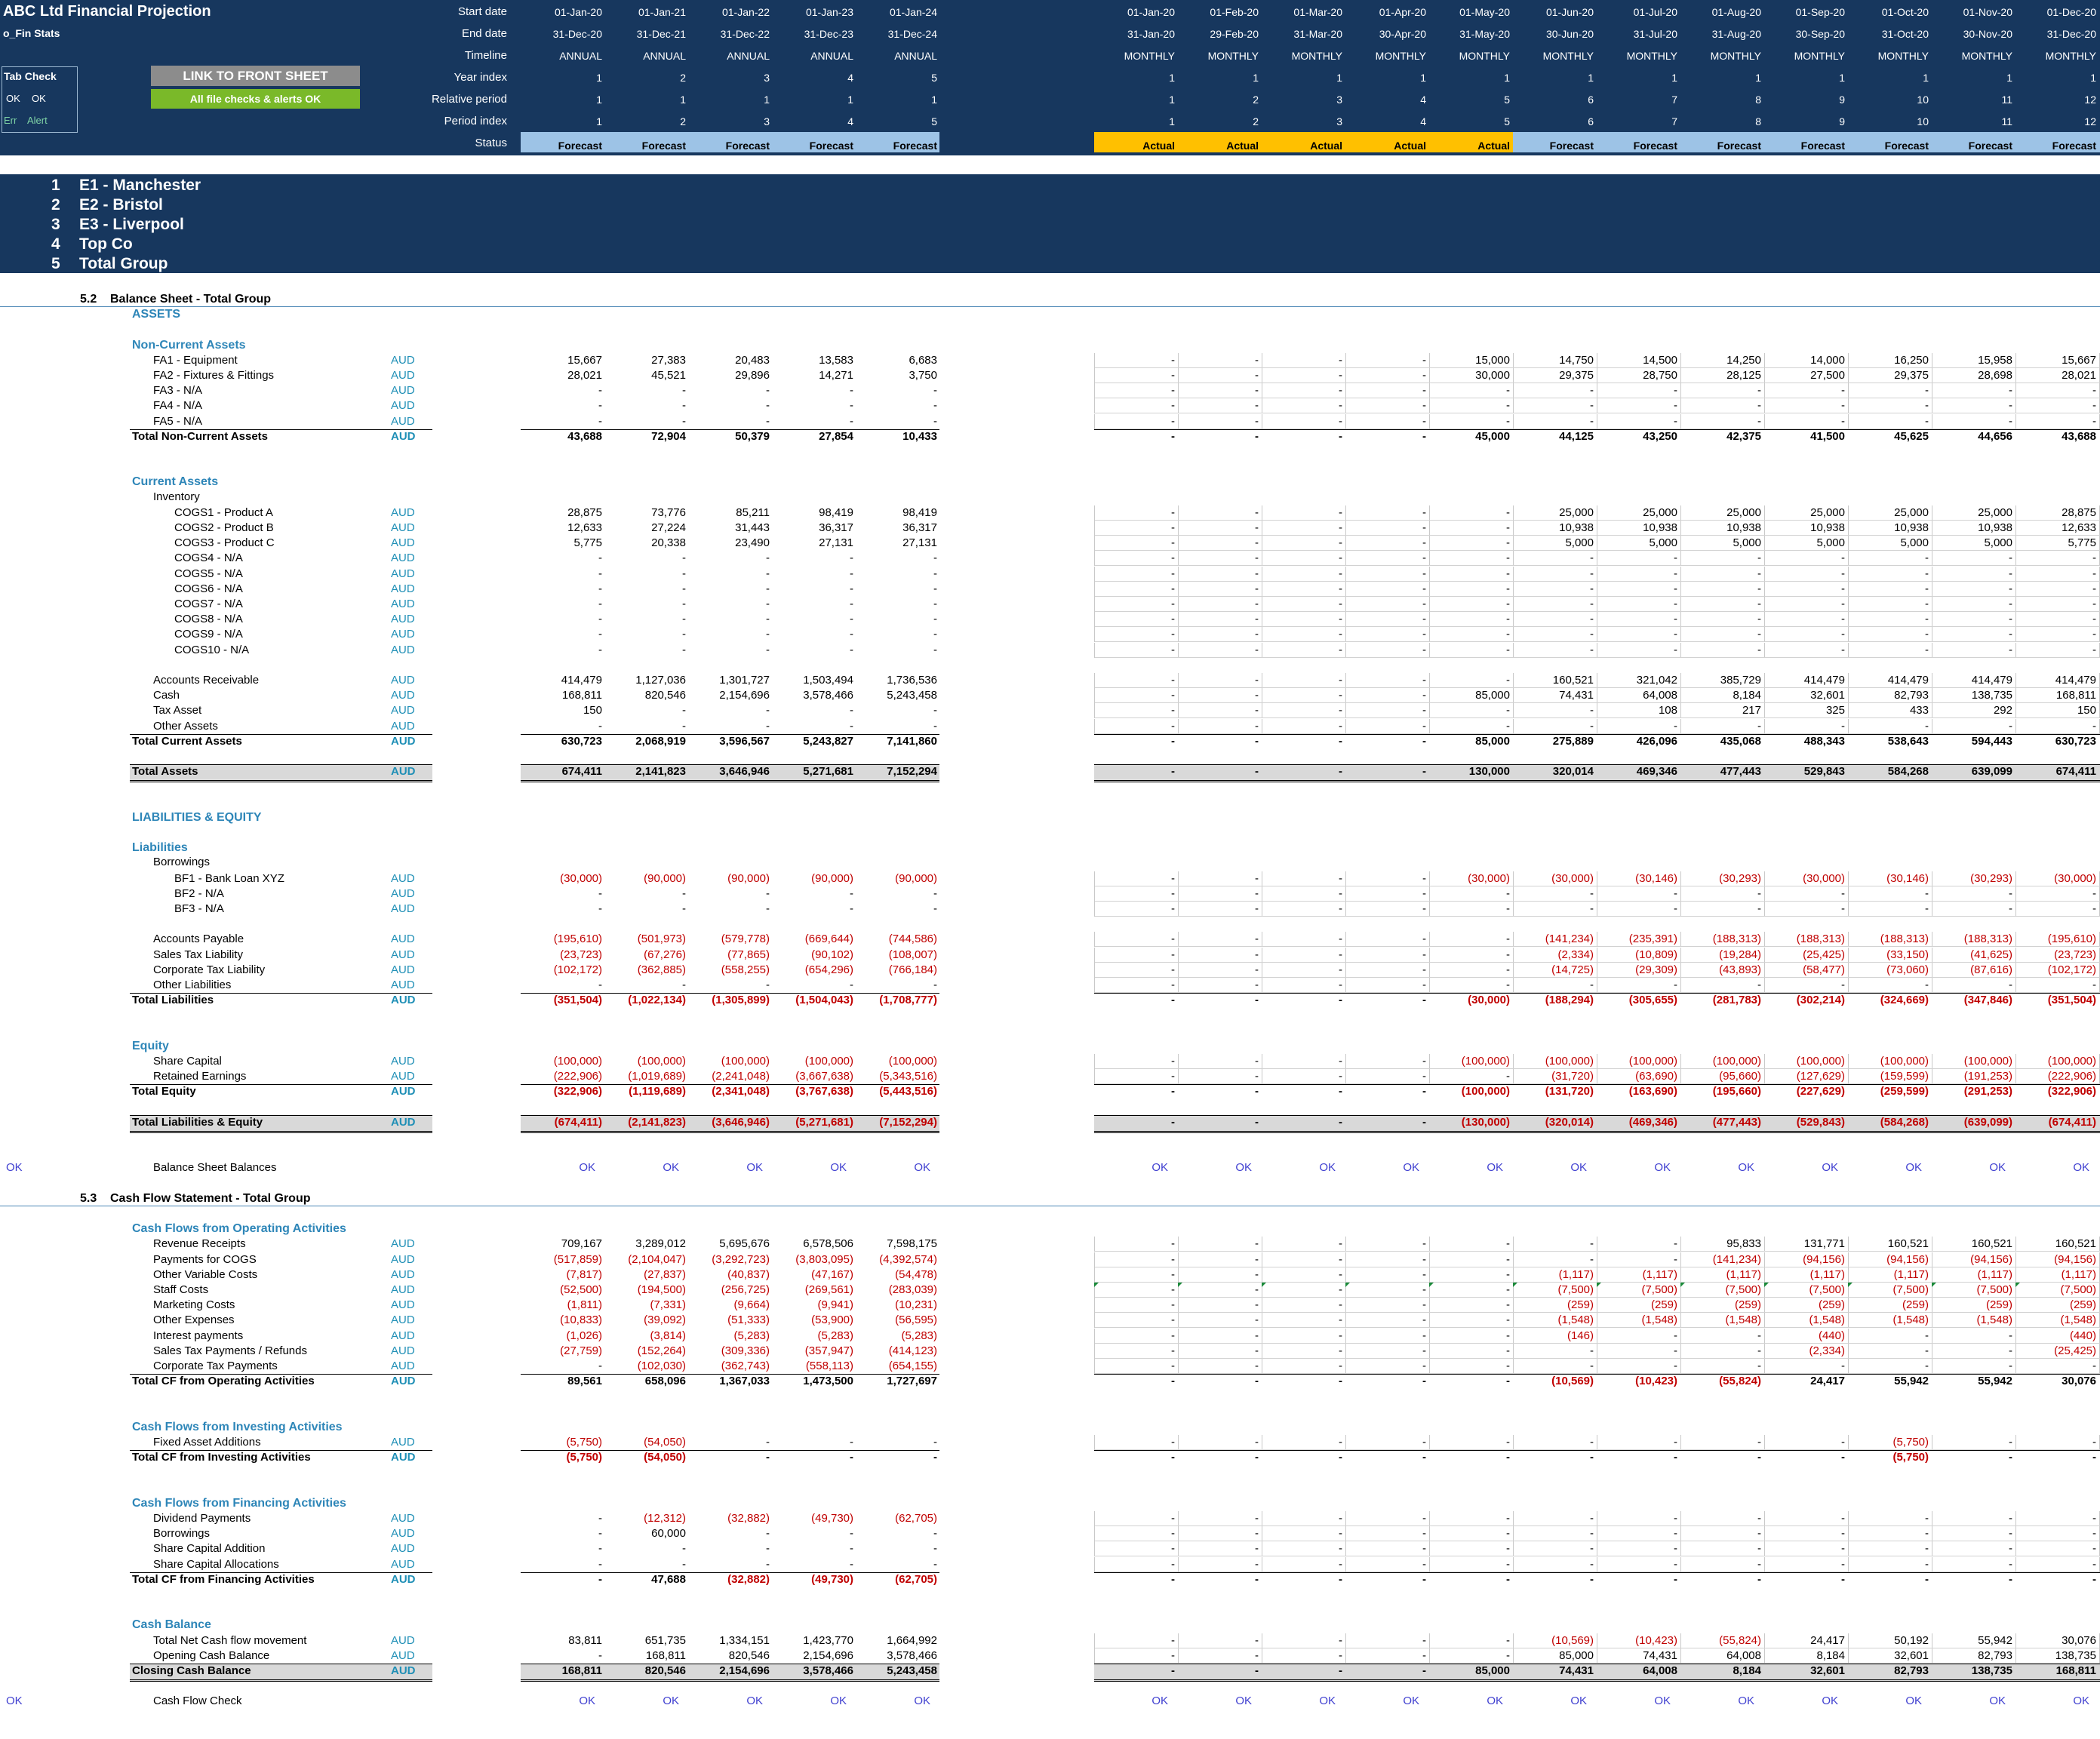 The height and width of the screenshot is (1739, 2100). Describe the element at coordinates (1737, 1259) in the screenshot. I see `monthly-value: (141,234)` at that location.